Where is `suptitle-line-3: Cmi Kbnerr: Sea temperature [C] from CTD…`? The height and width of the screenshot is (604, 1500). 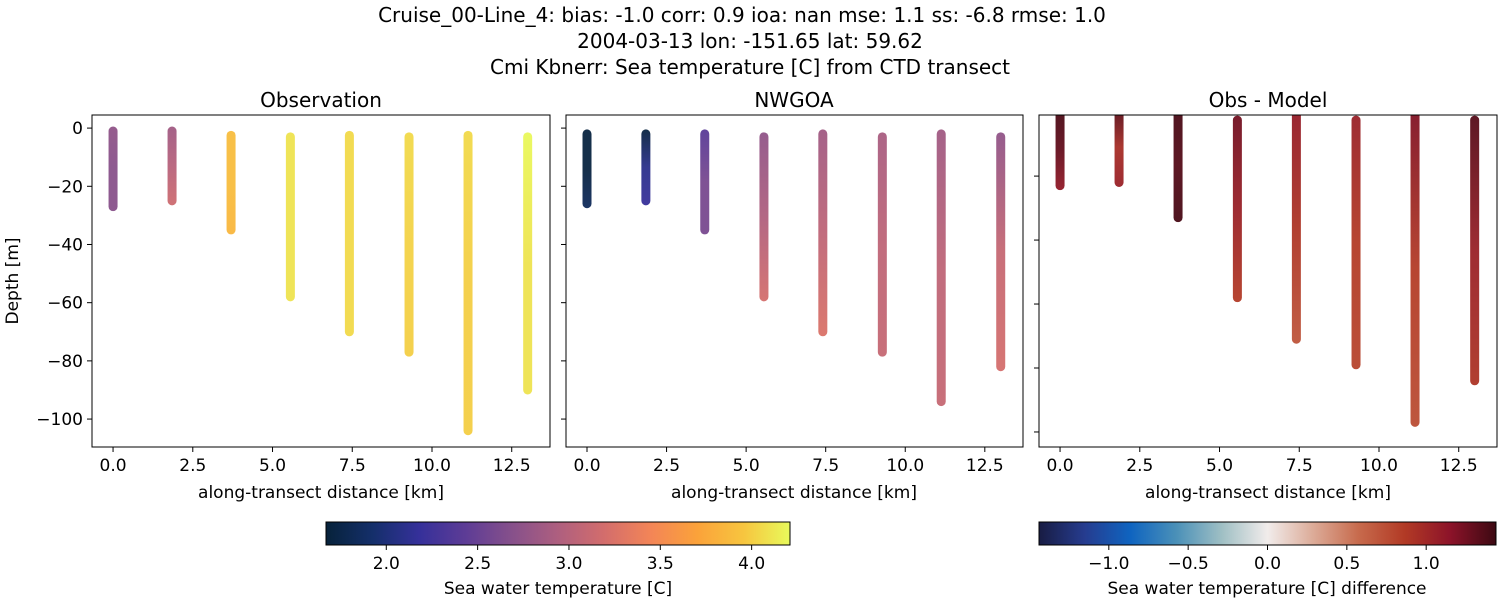
suptitle-line-3: Cmi Kbnerr: Sea temperature [C] from CTD… is located at coordinates (750, 67).